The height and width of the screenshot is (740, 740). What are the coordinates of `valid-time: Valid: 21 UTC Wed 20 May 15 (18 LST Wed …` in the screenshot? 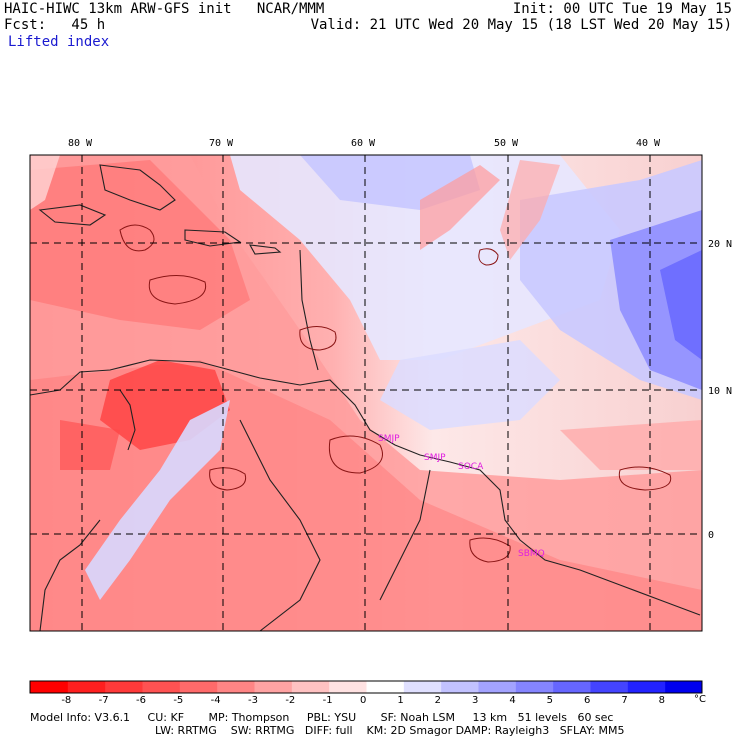 It's located at (521, 25).